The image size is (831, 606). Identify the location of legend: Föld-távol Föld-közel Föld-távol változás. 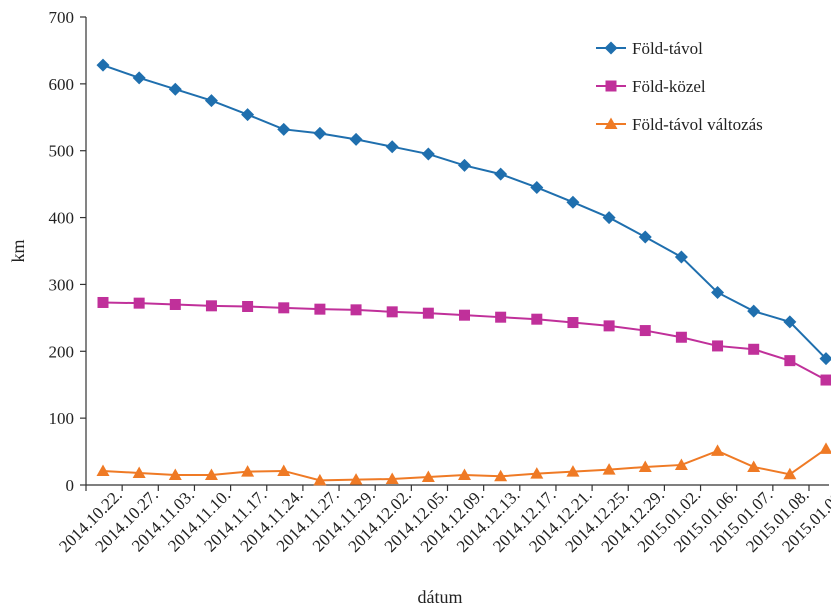
(679, 86).